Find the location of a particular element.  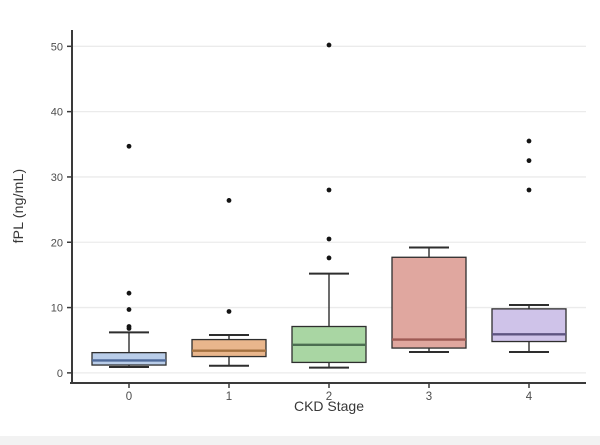

y-axis-title: fPL (ng/mL) is located at coordinates (18, 206).